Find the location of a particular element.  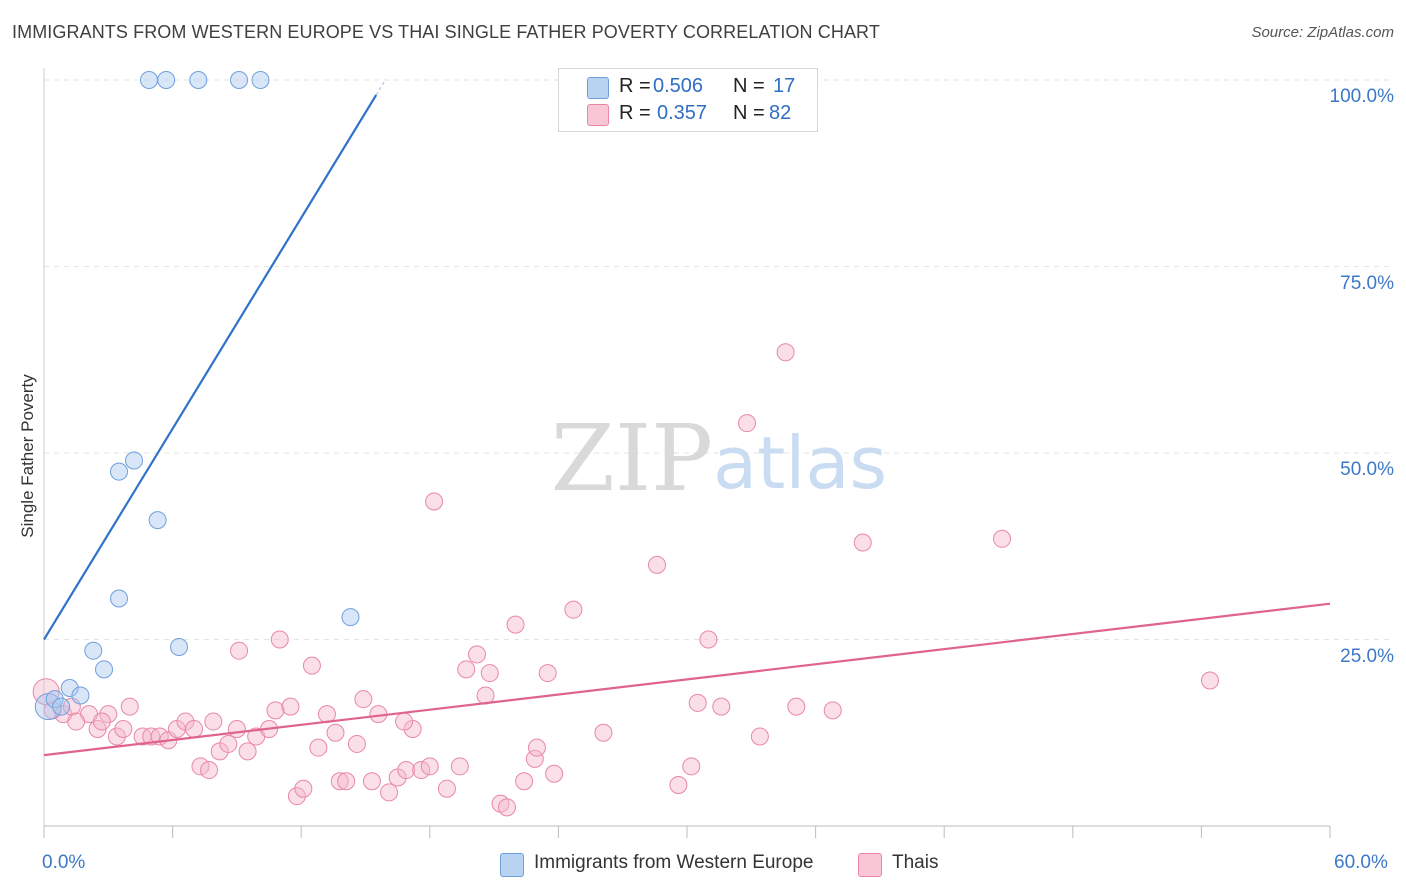

western-europe-trend-extension is located at coordinates (380, 88).